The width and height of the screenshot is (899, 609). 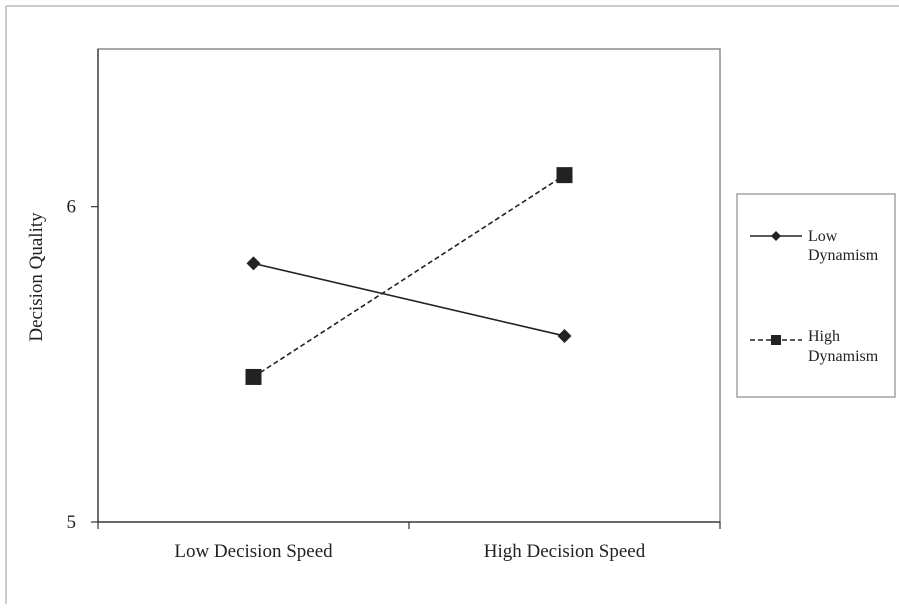 I want to click on y-tick-label-1: 6, so click(x=72, y=207).